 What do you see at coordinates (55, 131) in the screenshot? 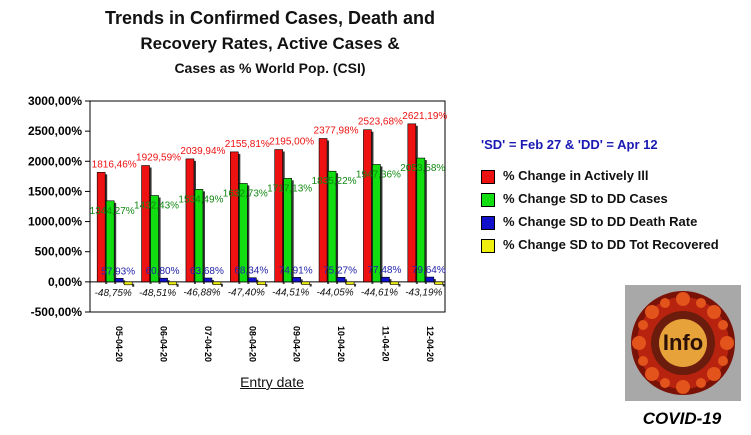
I see `y-tick-label: 2500,00%` at bounding box center [55, 131].